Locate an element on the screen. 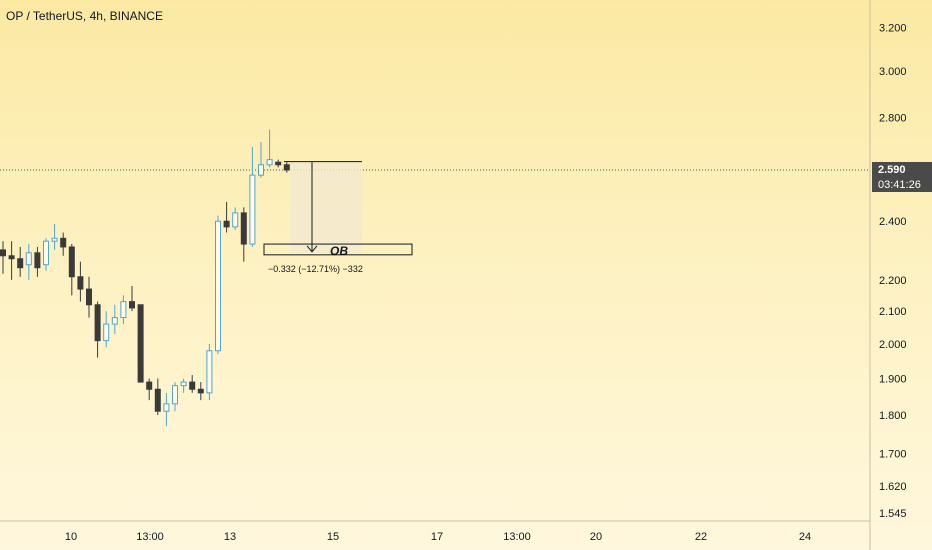 The image size is (932, 550). price-tick-label: 1.620 is located at coordinates (893, 487).